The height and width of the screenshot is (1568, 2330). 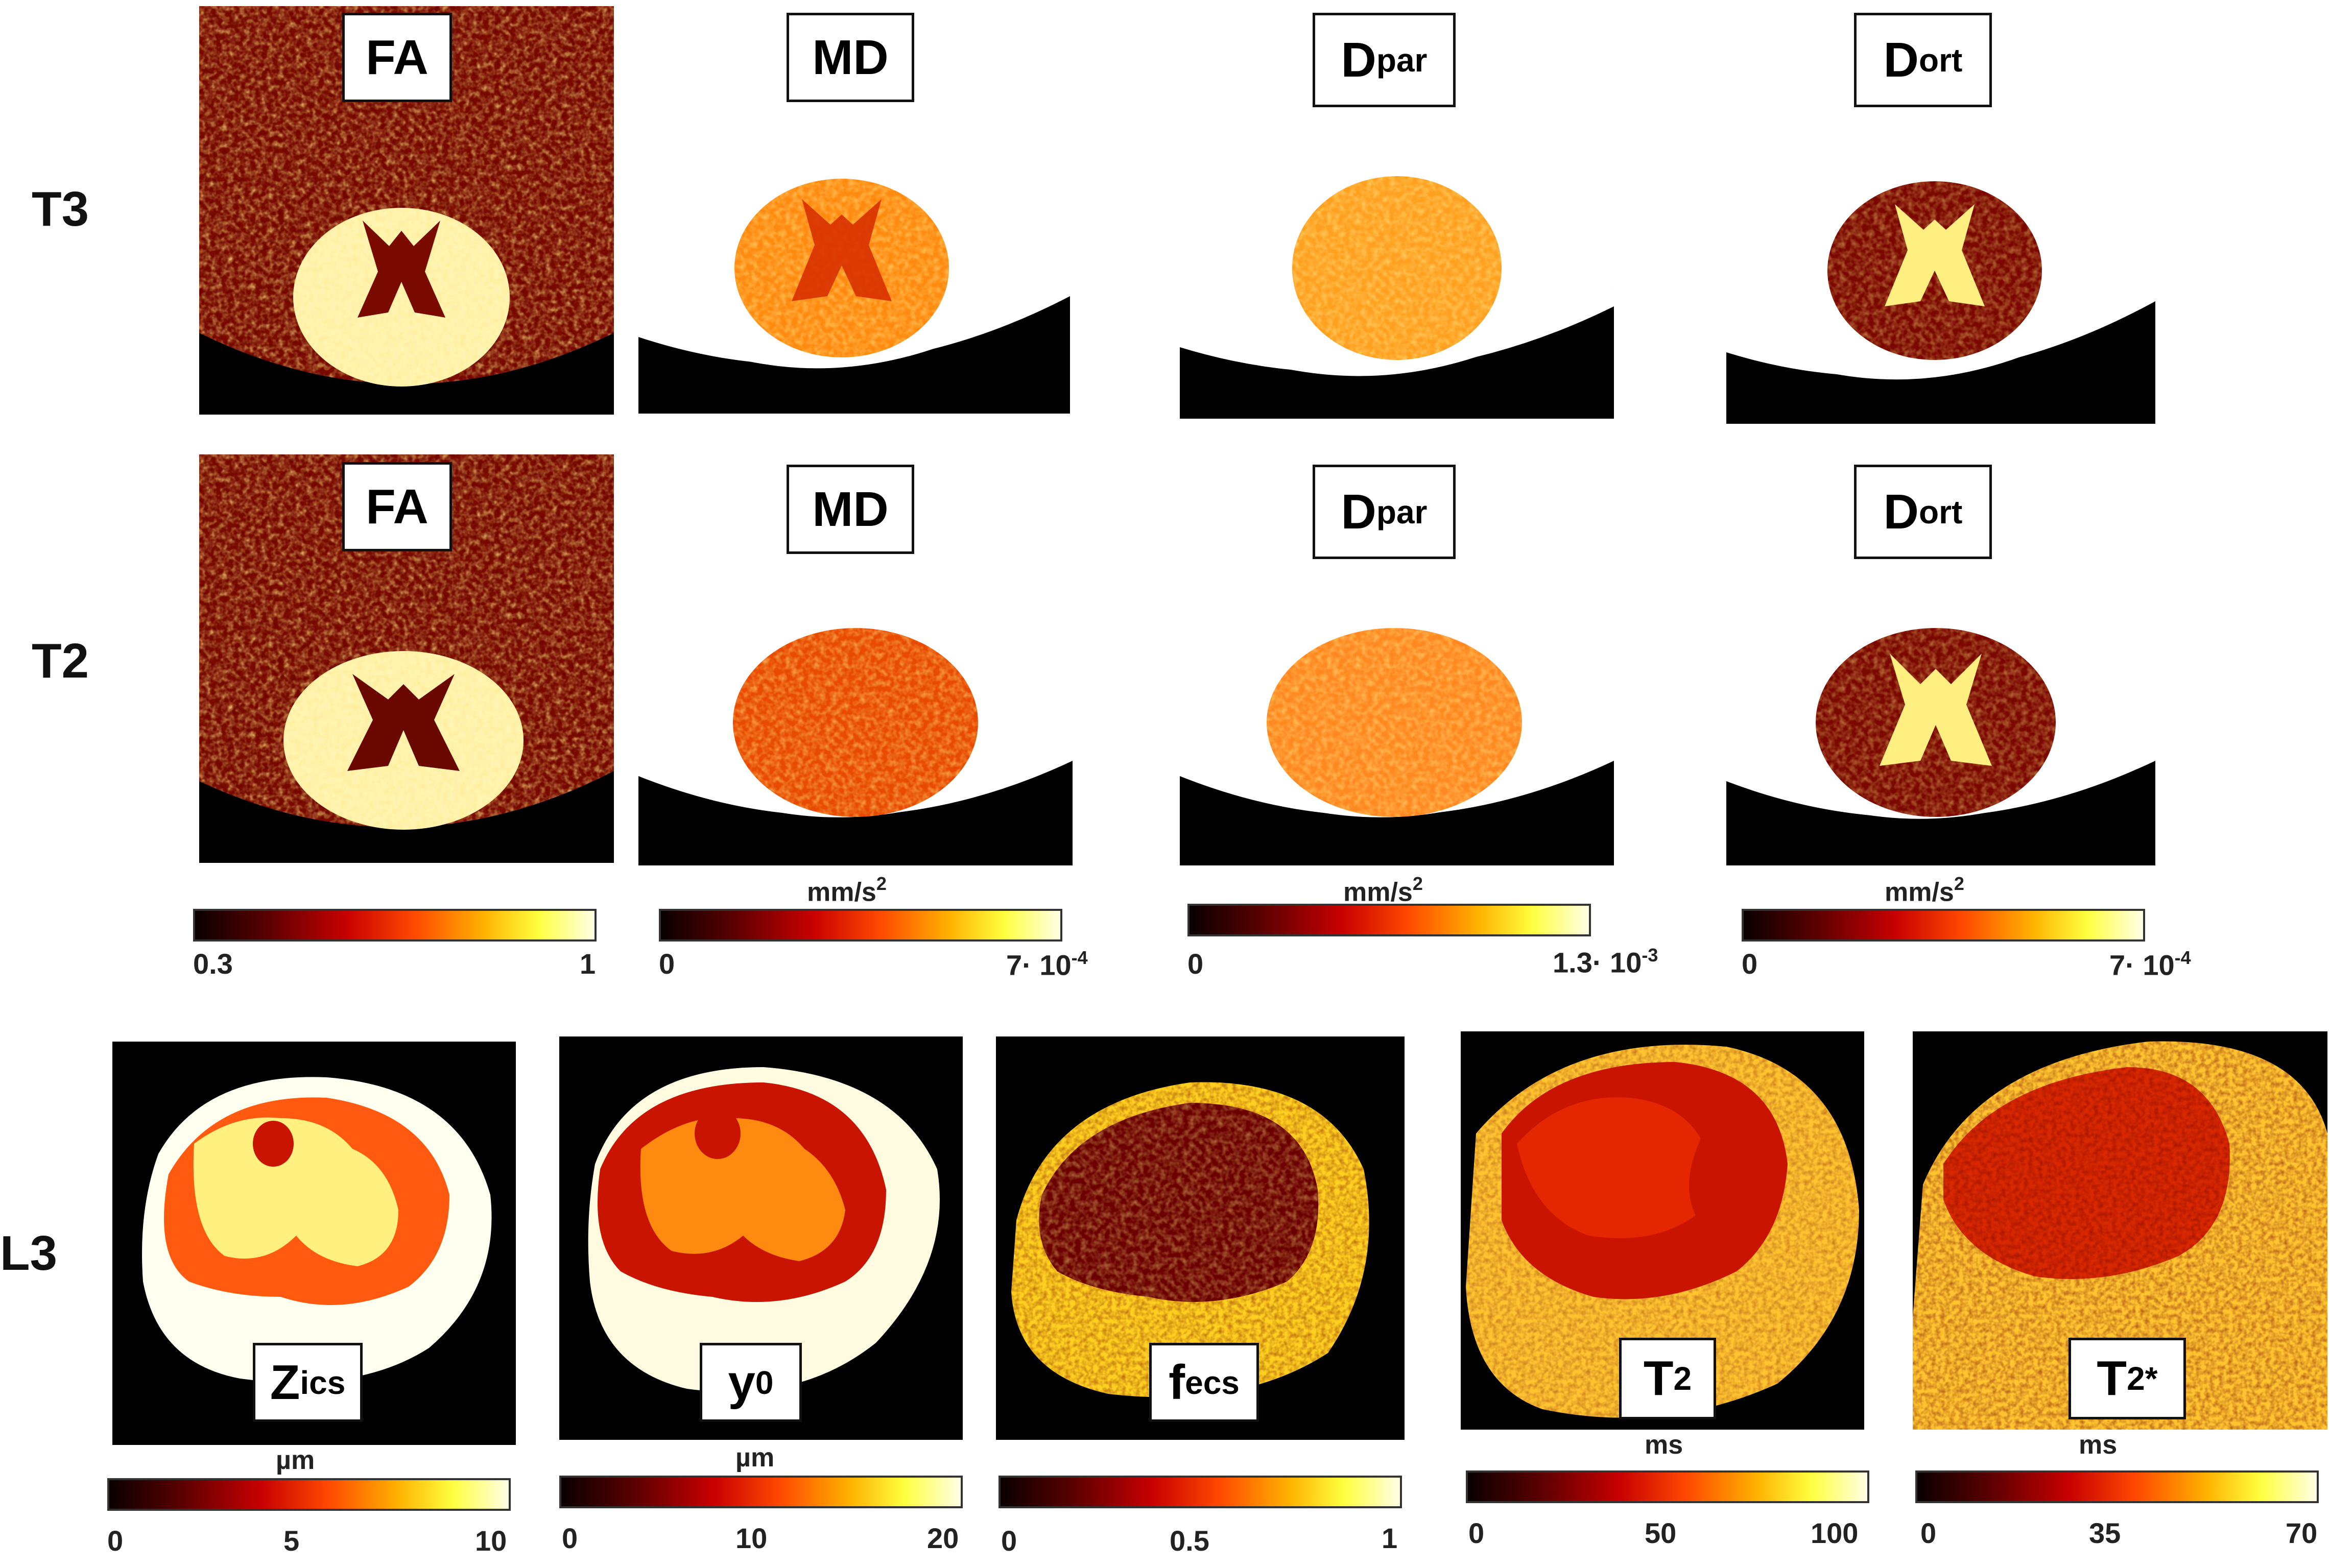 What do you see at coordinates (309, 1494) in the screenshot?
I see `zics-colorbar` at bounding box center [309, 1494].